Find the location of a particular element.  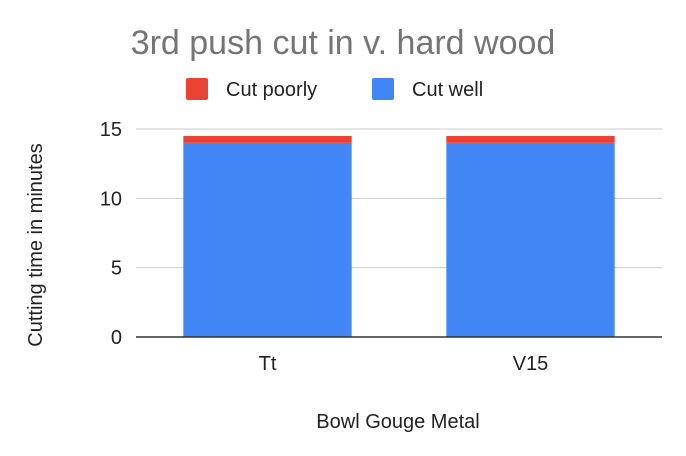

bar-cut-well-tt is located at coordinates (267, 239).